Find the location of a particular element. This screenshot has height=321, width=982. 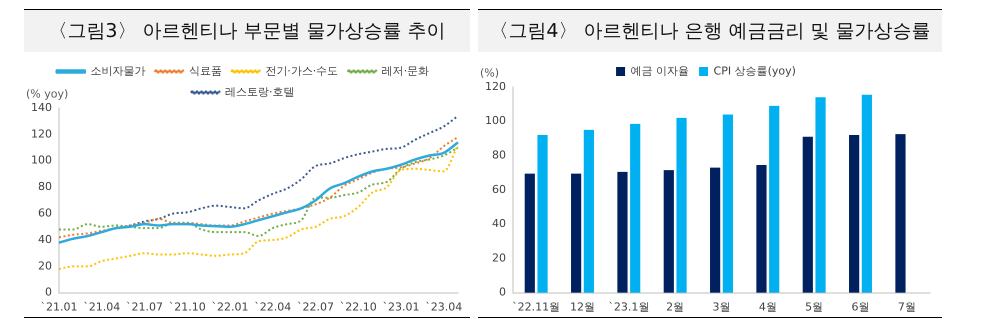

x-tick-label: 7월 is located at coordinates (907, 307).